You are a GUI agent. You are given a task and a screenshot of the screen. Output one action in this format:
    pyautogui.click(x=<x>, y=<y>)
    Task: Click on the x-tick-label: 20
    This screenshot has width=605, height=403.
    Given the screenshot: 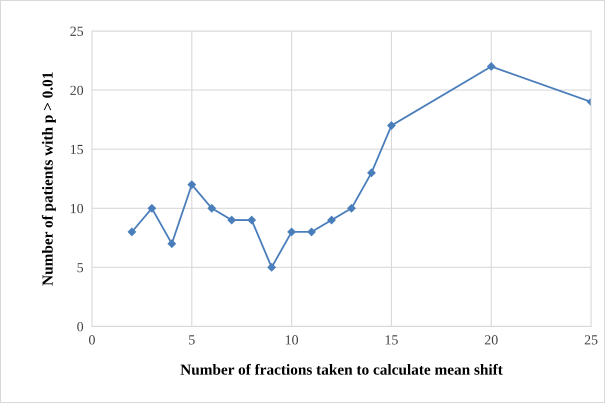 What is the action you would take?
    pyautogui.click(x=491, y=340)
    